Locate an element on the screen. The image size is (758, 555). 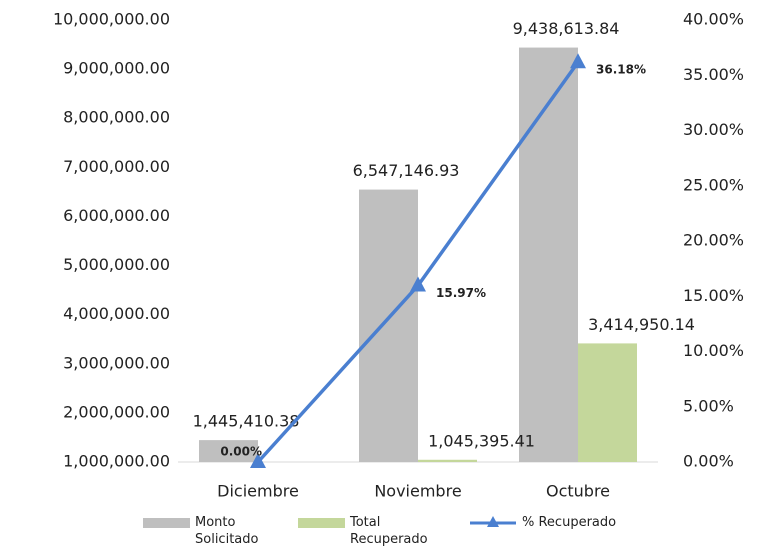
y2-tick-label: 5.00% is located at coordinates (708, 405).